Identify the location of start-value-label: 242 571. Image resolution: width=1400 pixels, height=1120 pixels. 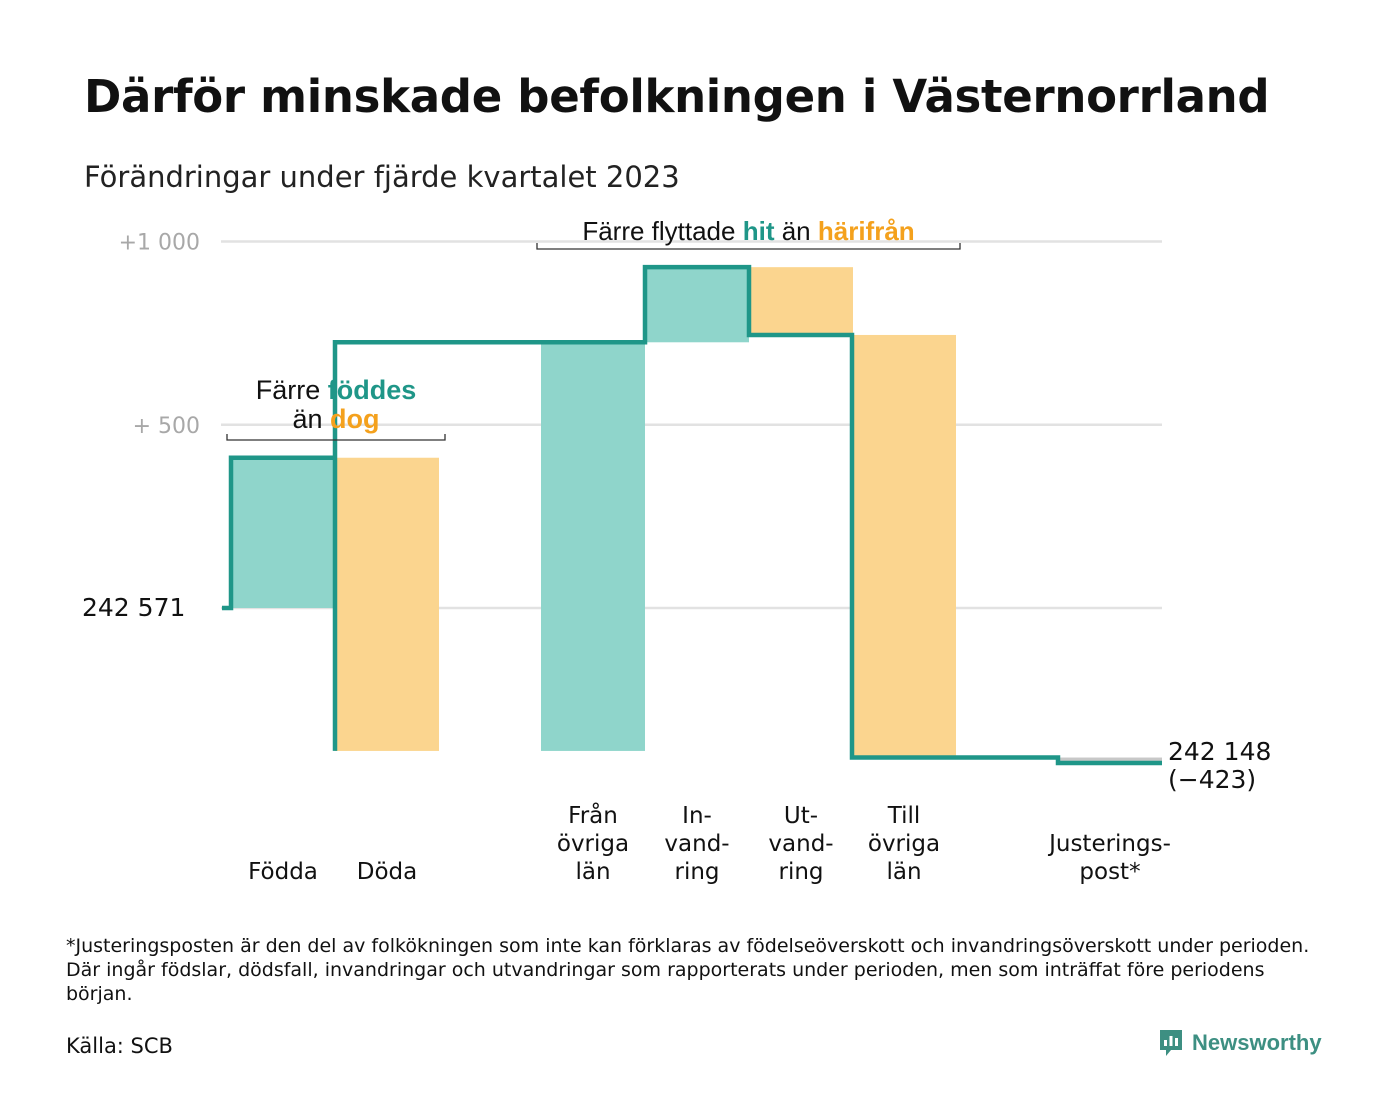
(133, 607).